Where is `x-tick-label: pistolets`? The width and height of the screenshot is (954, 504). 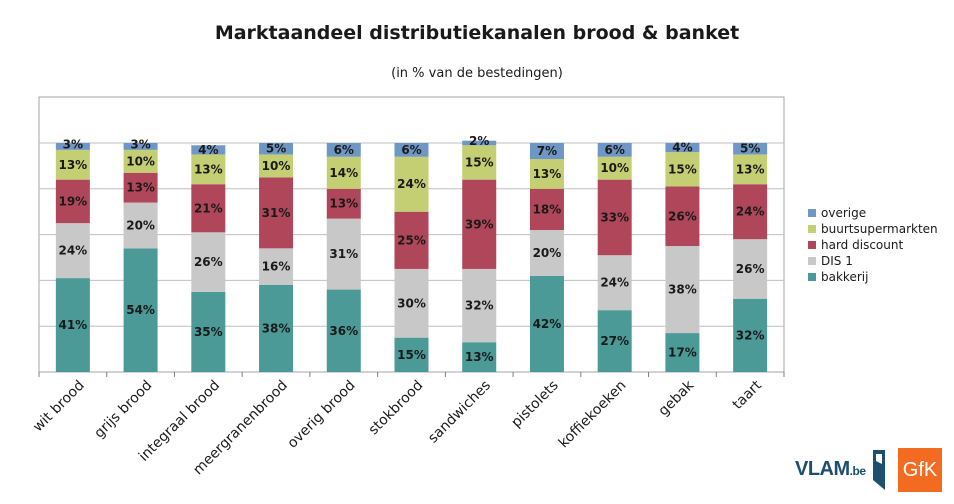 x-tick-label: pistolets is located at coordinates (534, 404).